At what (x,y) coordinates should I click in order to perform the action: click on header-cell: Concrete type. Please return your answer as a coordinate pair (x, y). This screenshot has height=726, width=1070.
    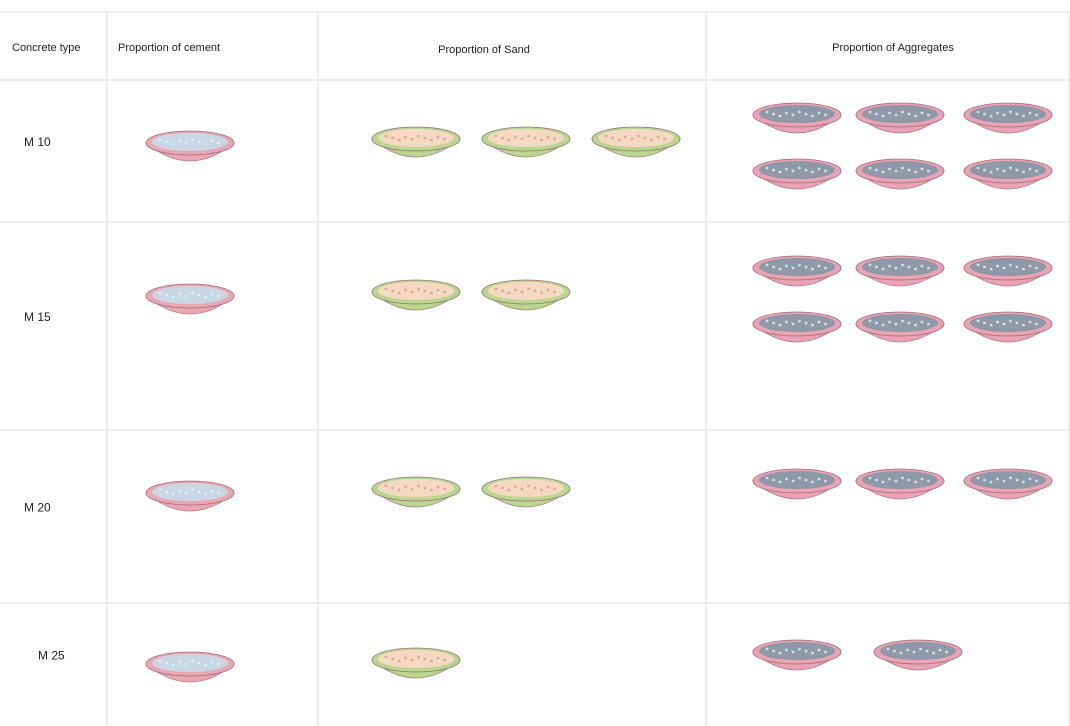
    Looking at the image, I should click on (46, 48).